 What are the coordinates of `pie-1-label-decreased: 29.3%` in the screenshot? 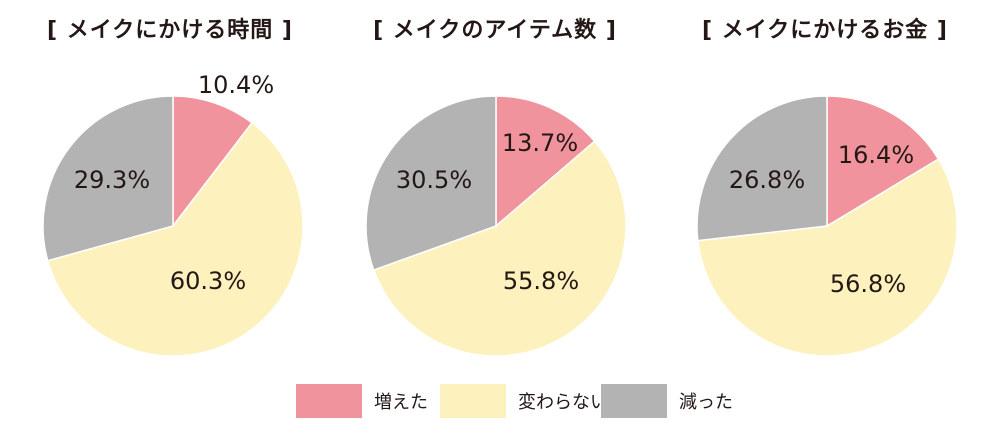 It's located at (112, 180).